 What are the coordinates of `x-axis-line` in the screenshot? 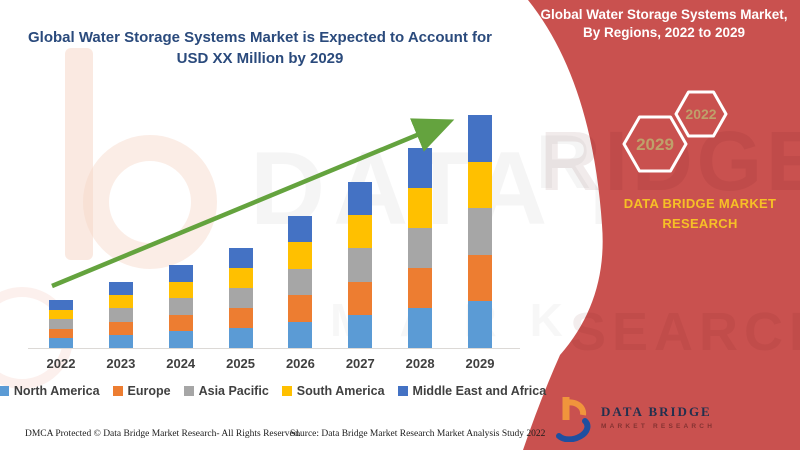 It's located at (274, 348).